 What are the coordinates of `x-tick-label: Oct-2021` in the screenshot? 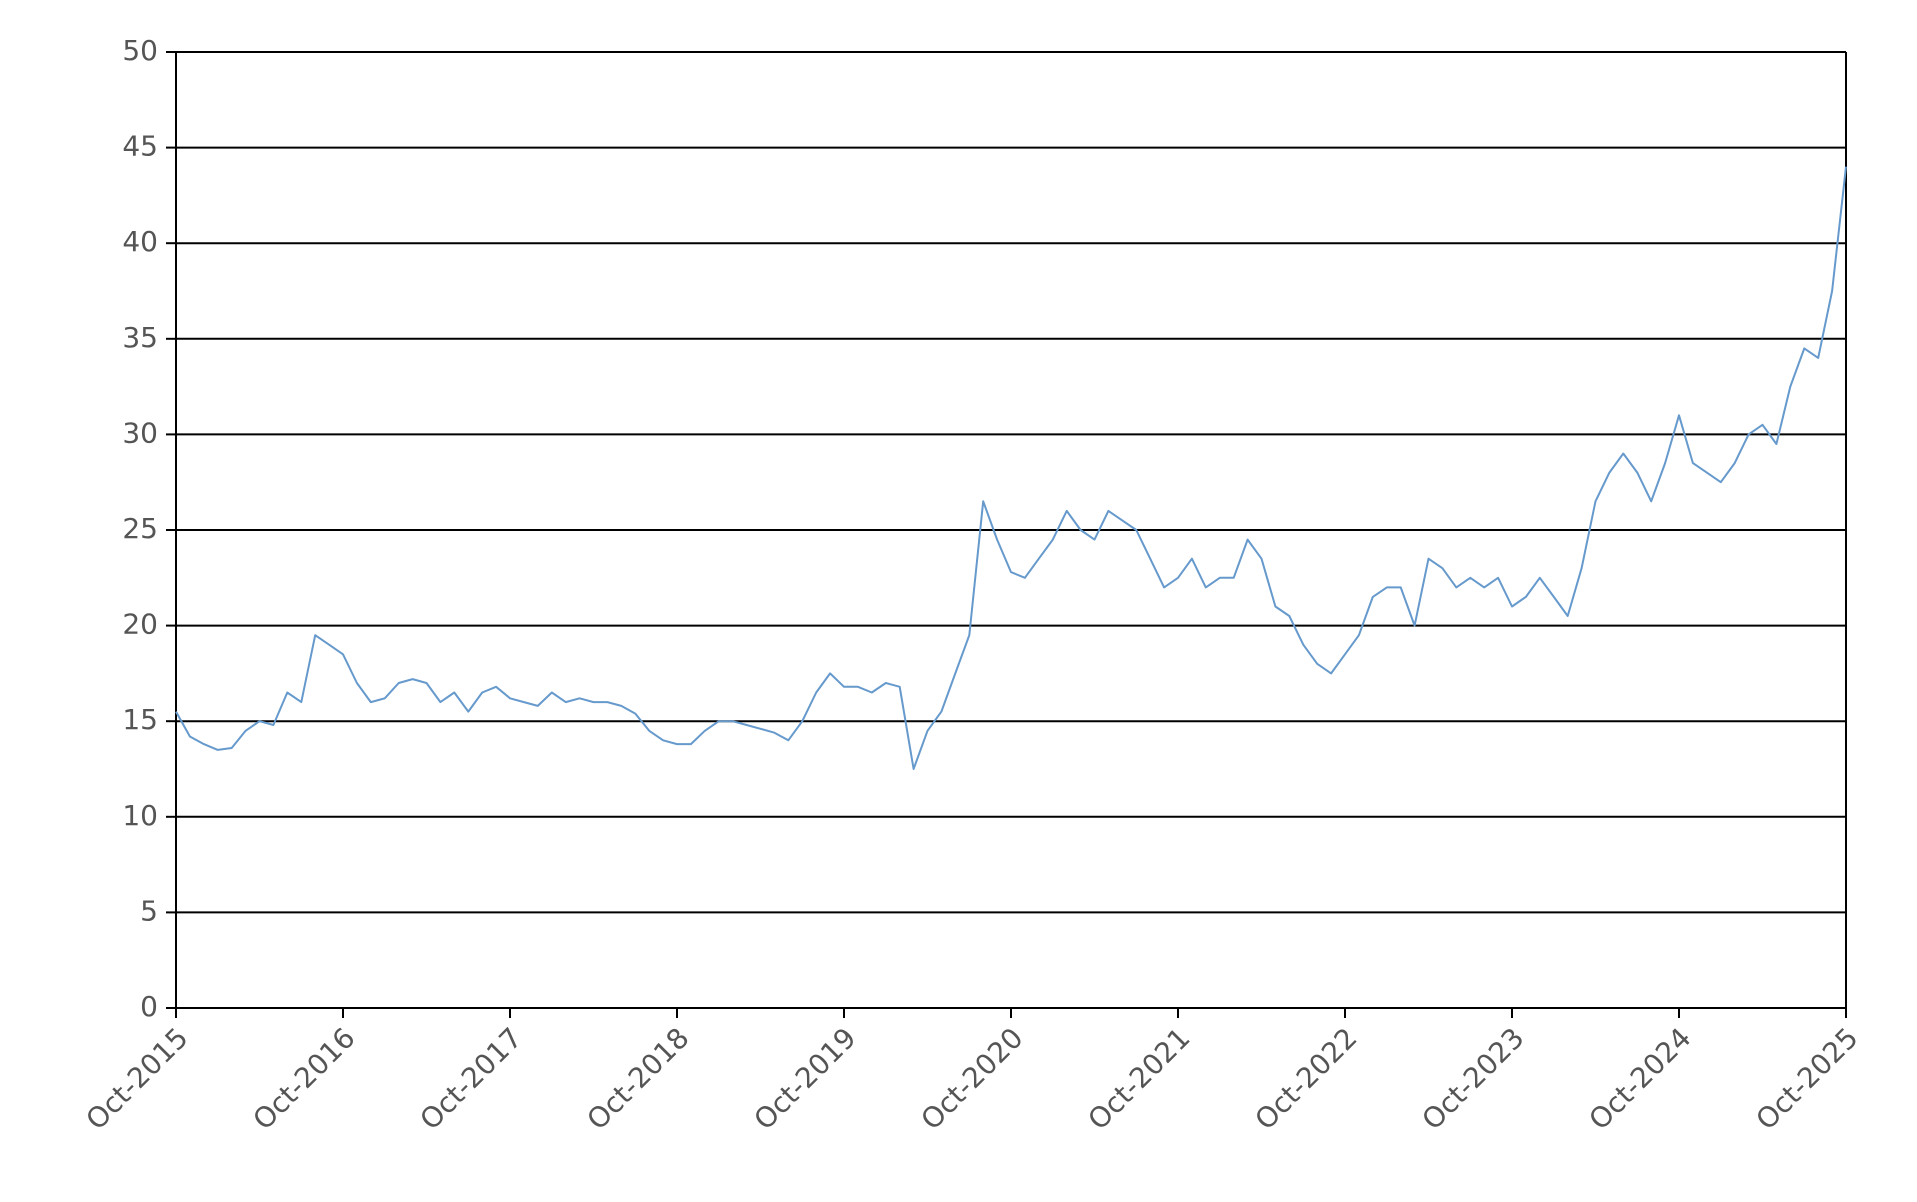 It's located at (1139, 1078).